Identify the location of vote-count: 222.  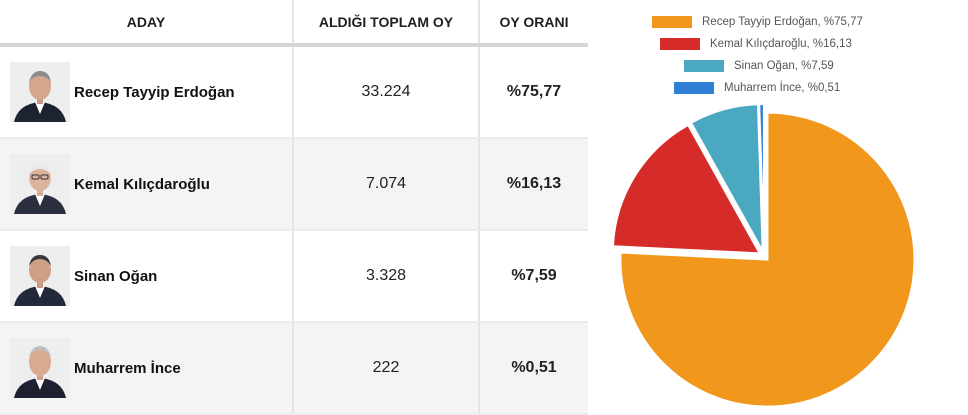
(386, 368).